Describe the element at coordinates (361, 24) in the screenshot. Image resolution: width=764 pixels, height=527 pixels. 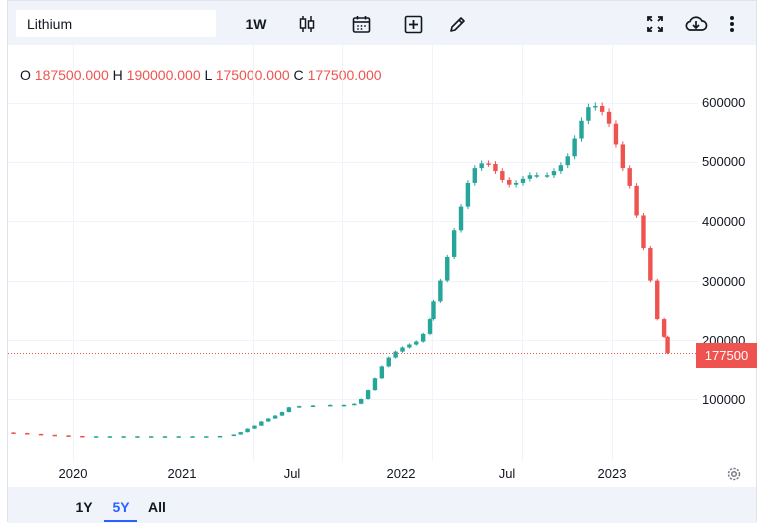
I see `calendar-icon` at that location.